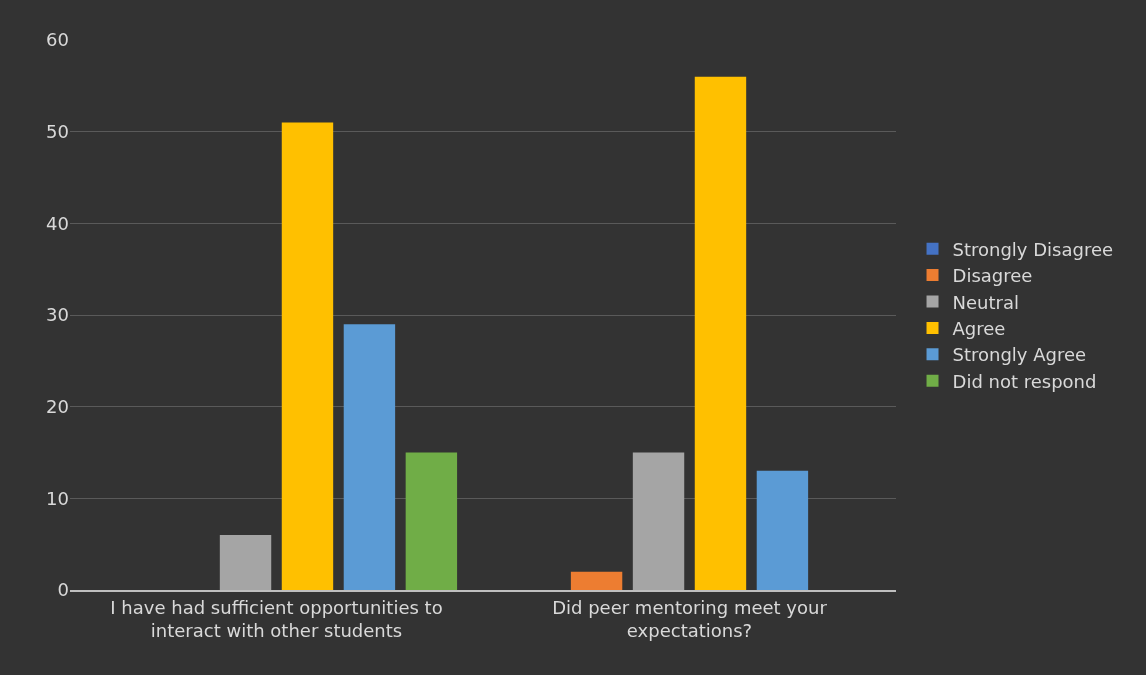 This screenshot has width=1146, height=675. Describe the element at coordinates (992, 276) in the screenshot. I see `legend-label: Disagree` at that location.